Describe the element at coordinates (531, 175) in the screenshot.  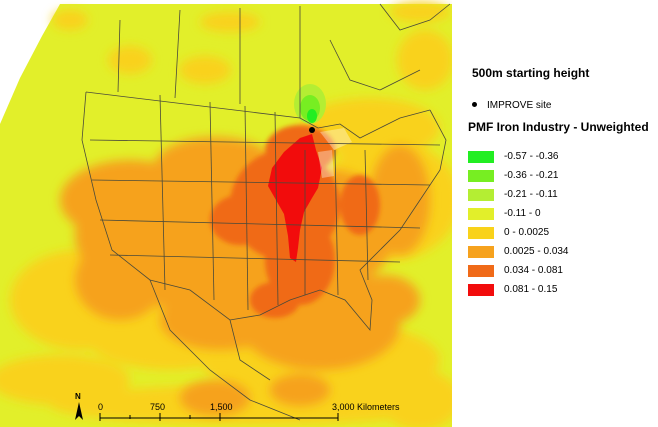
I see `legend-bin-label: -0.36 - -0.21` at that location.